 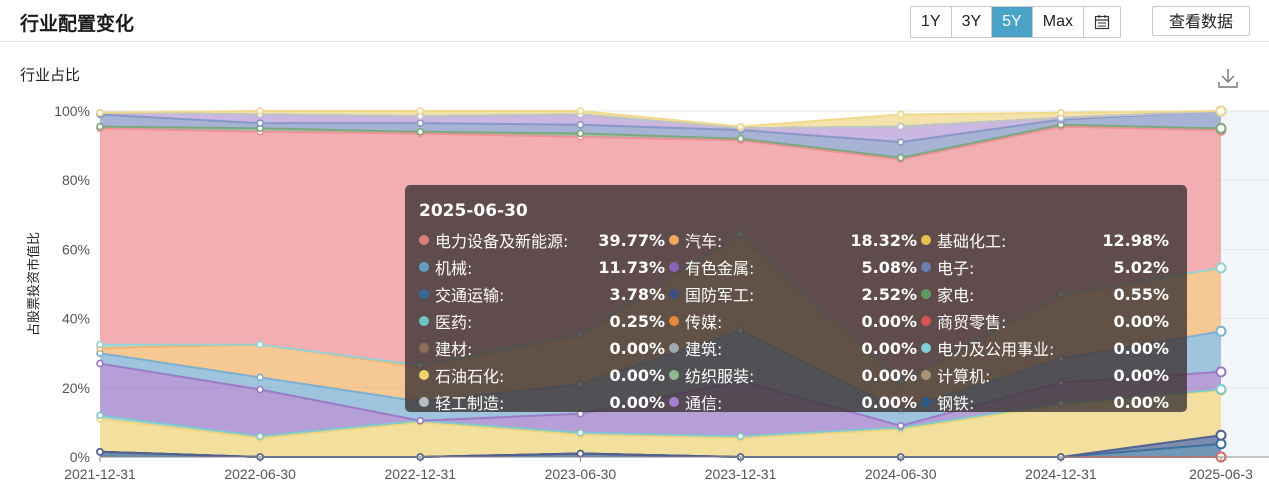 I want to click on tooltip-item: 医药: 0.25%, so click(x=544, y=321).